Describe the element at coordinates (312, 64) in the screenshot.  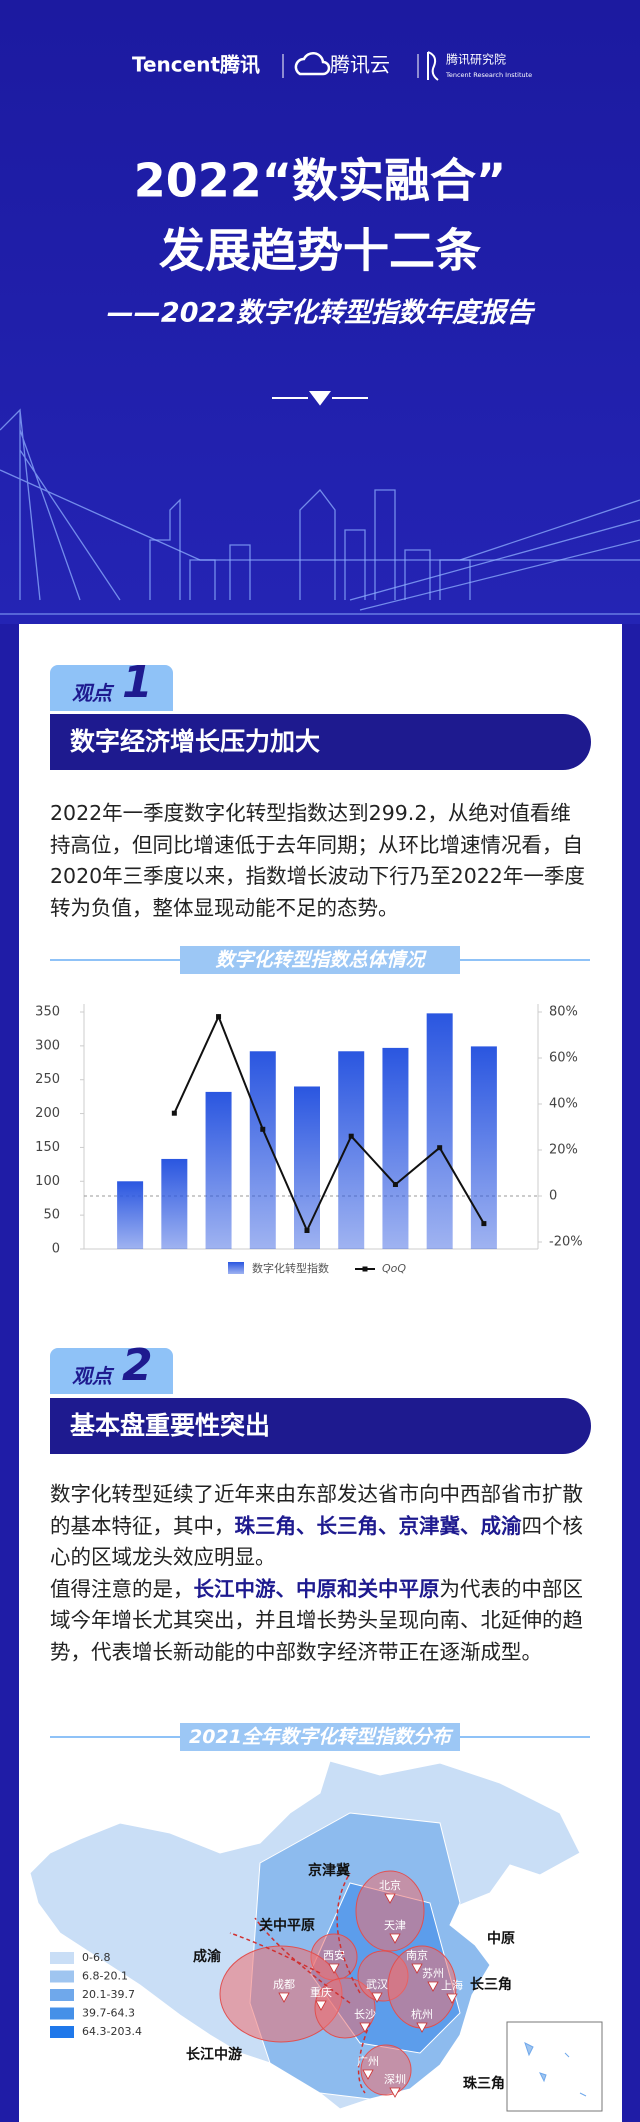
I see `cloud-icon` at that location.